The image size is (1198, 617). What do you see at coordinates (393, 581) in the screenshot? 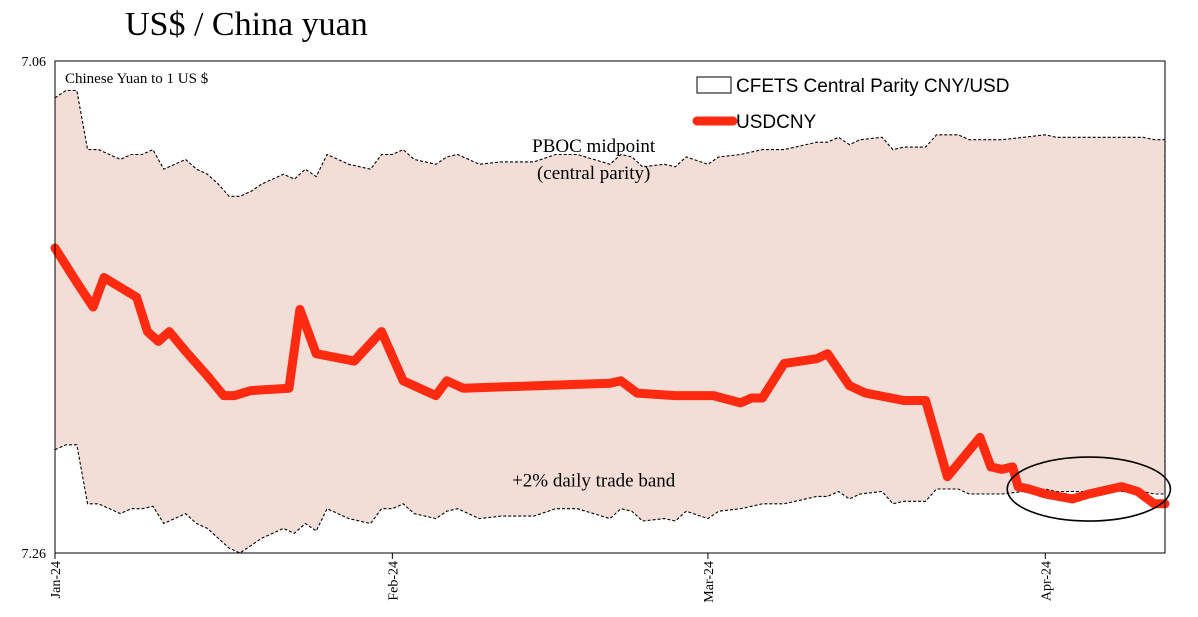
I see `x-tick-label: Feb-24` at bounding box center [393, 581].